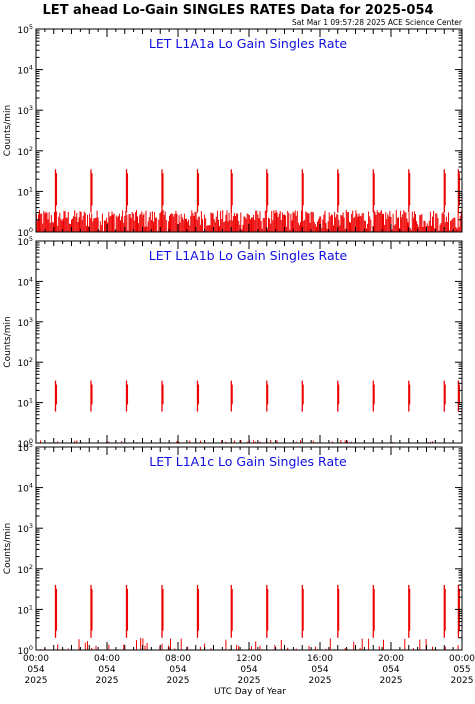 The width and height of the screenshot is (475, 704). Describe the element at coordinates (248, 461) in the screenshot. I see `panel-title: LET L1A1c Lo Gain Singles Rate` at that location.